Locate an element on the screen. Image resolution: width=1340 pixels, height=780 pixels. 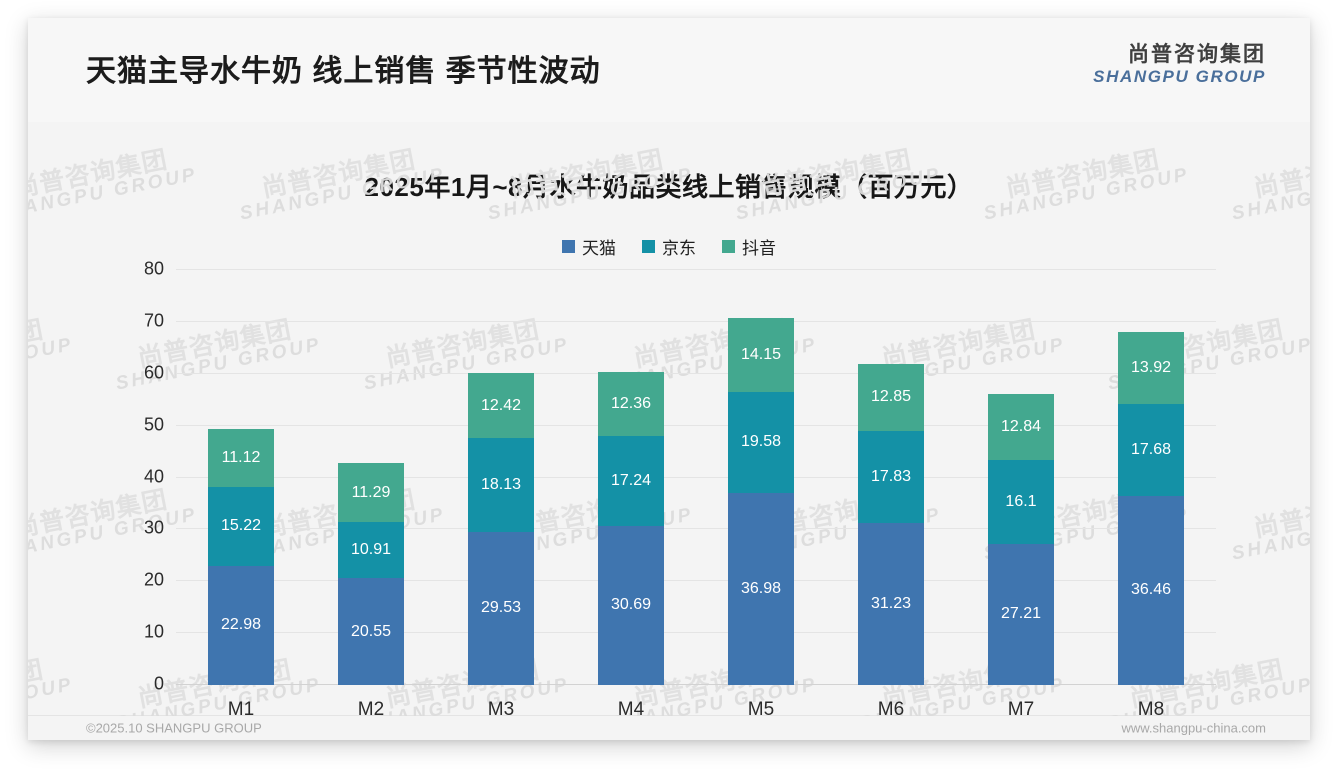
bar-segment-京东-M2: 10.91 is located at coordinates (371, 550).